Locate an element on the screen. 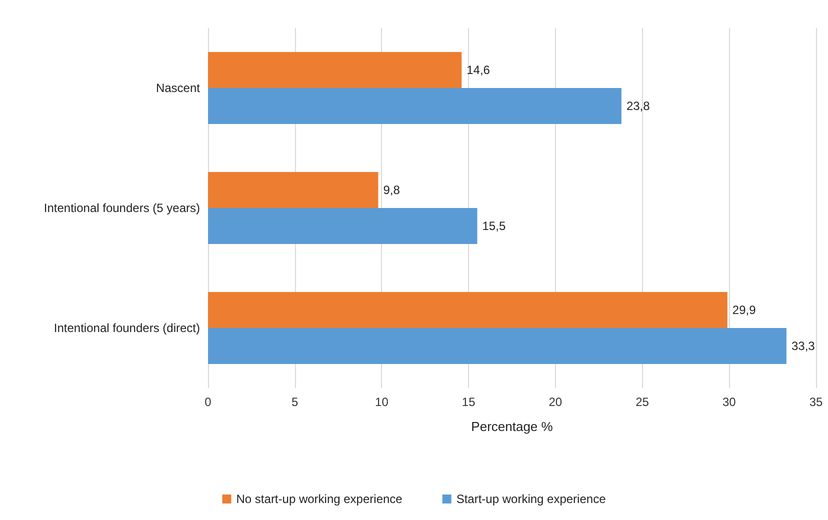  x-tick-label: 30 is located at coordinates (729, 402).